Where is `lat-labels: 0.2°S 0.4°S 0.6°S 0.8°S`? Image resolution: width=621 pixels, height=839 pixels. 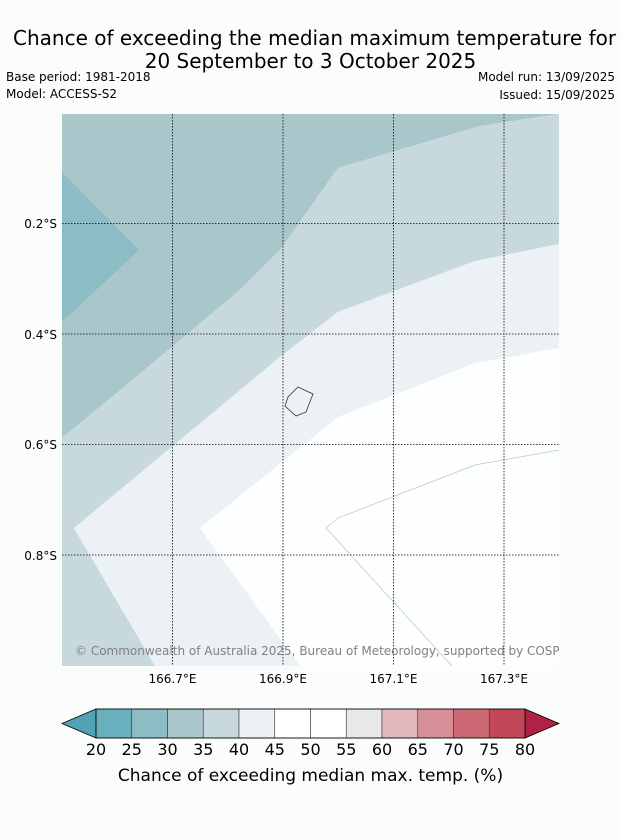 lat-labels: 0.2°S 0.4°S 0.6°S 0.8°S is located at coordinates (40, 390).